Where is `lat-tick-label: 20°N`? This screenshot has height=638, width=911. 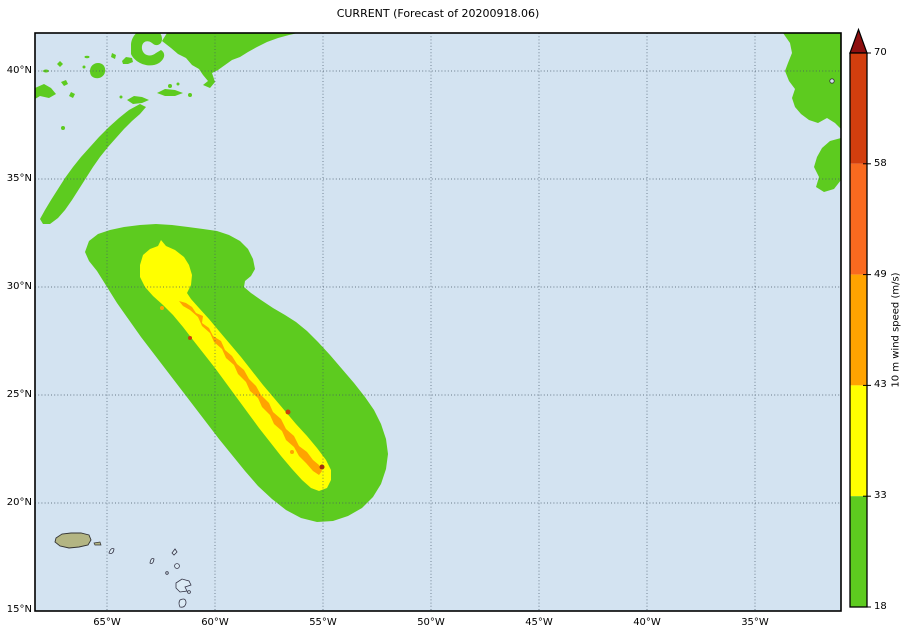 lat-tick-label: 20°N is located at coordinates (19, 502).